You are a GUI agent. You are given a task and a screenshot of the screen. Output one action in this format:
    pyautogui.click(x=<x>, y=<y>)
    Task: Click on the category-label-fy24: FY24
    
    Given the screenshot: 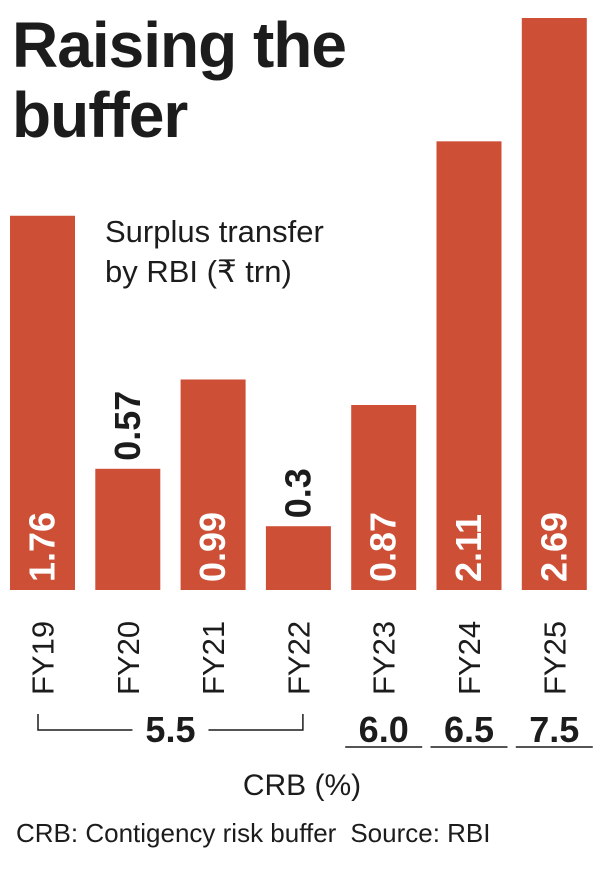 What is the action you would take?
    pyautogui.click(x=469, y=658)
    